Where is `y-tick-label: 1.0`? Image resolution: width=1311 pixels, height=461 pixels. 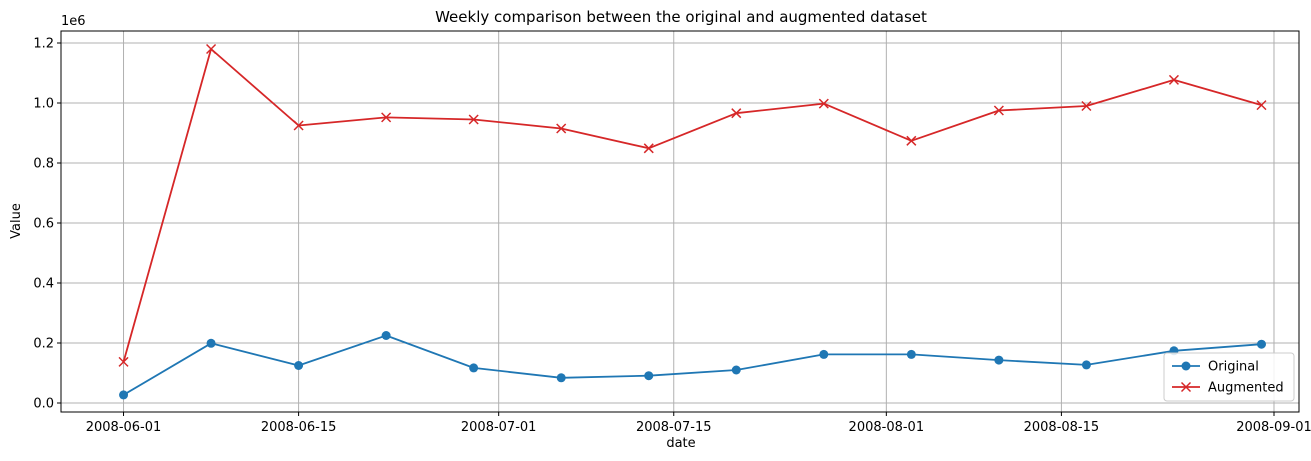
y-tick-label: 1.0 is located at coordinates (43, 104).